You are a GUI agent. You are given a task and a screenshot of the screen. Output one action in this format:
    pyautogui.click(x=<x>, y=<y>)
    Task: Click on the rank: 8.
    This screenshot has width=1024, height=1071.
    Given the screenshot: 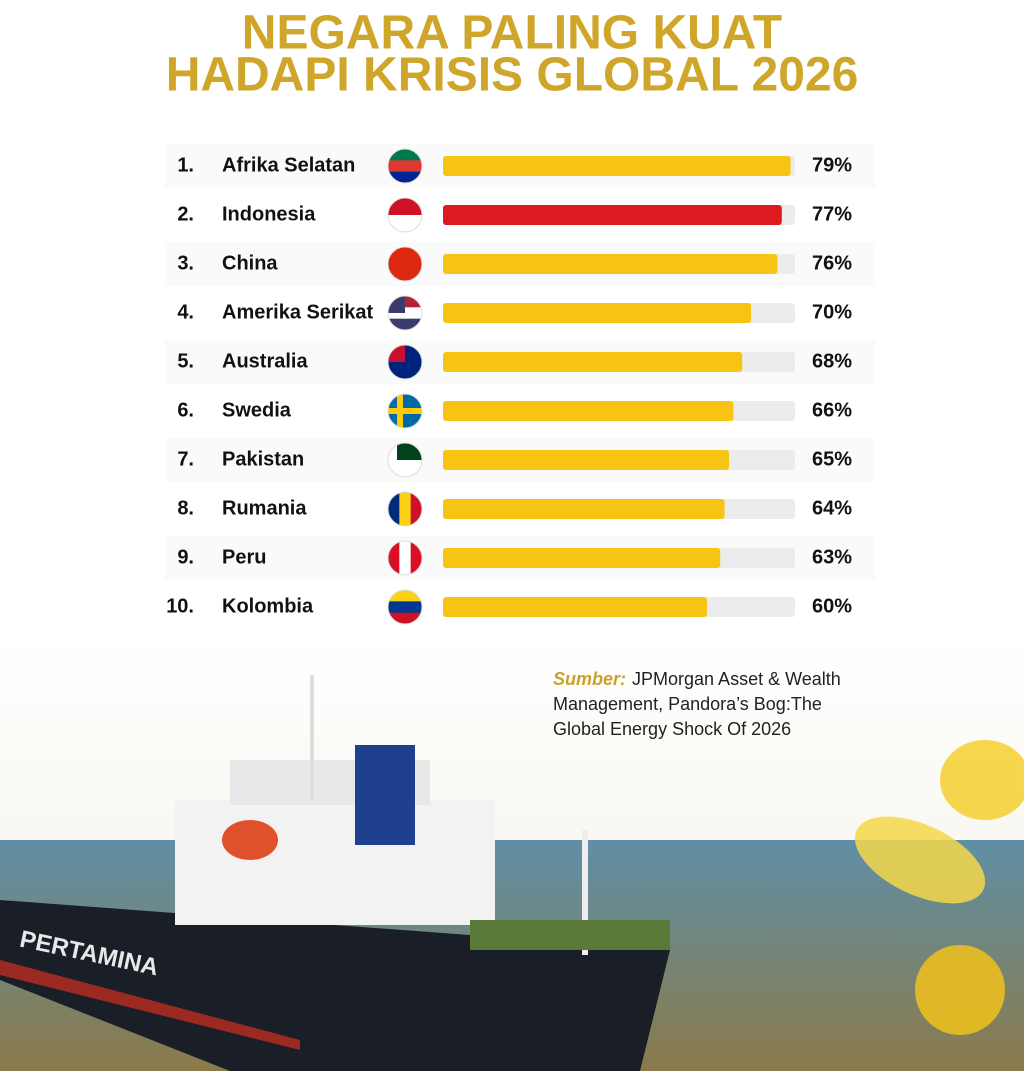 What is the action you would take?
    pyautogui.click(x=185, y=508)
    